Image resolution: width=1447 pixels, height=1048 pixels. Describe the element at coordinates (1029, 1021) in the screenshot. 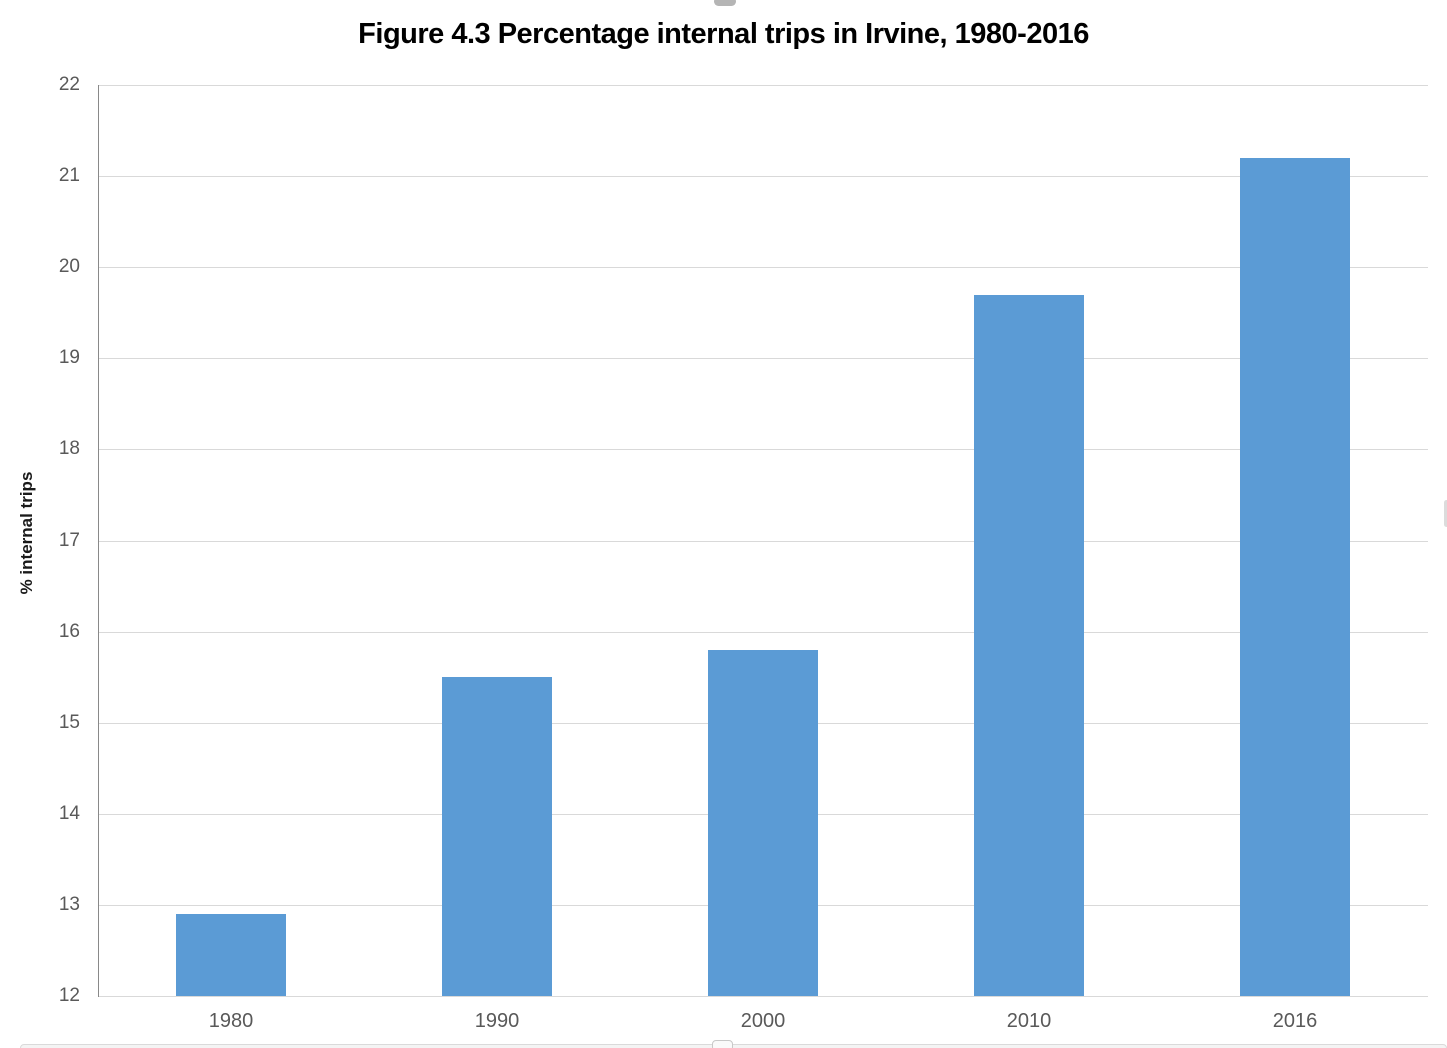

I see `x-tick-label-2010: 2010` at that location.